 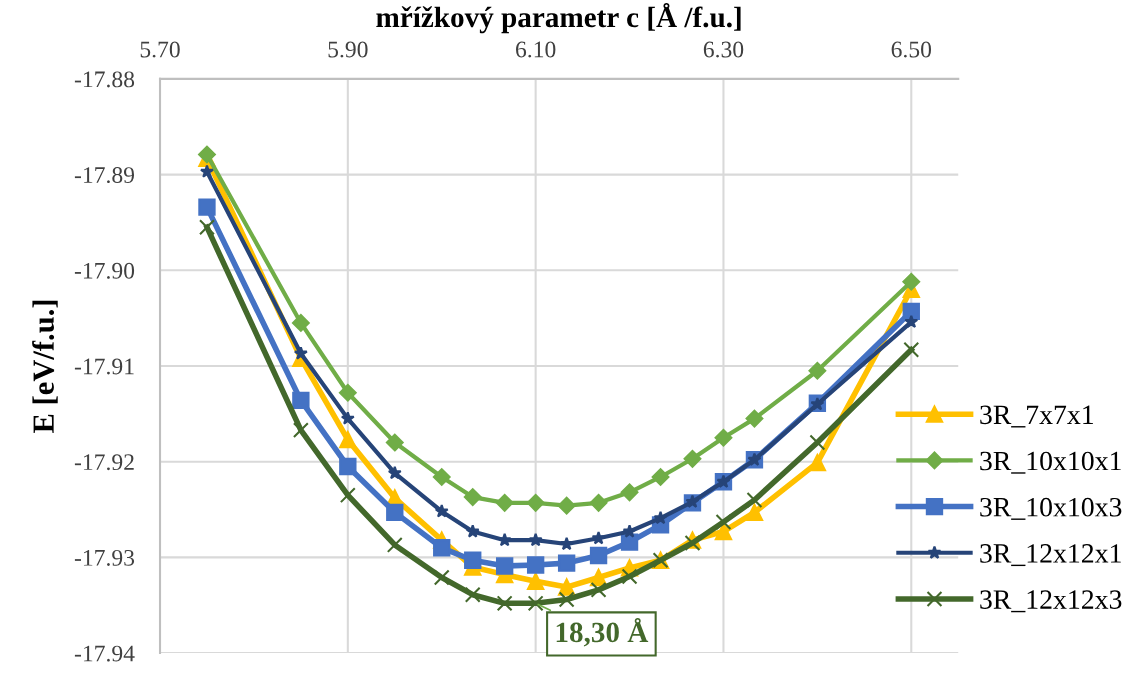 I want to click on y-tick-label: -17.88, so click(x=104, y=79).